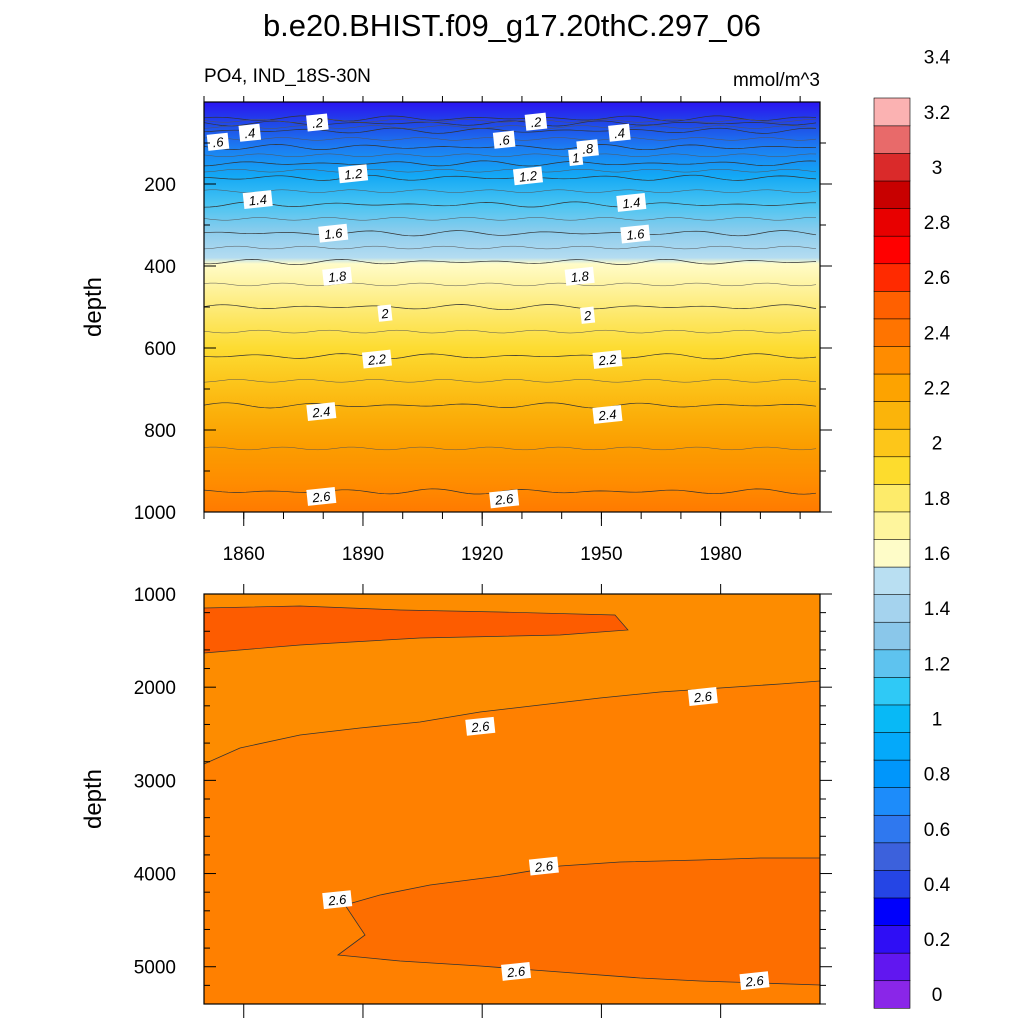 The image size is (1024, 1024). What do you see at coordinates (287, 76) in the screenshot?
I see `subtitle-left: PO4, IND_18S-30N` at bounding box center [287, 76].